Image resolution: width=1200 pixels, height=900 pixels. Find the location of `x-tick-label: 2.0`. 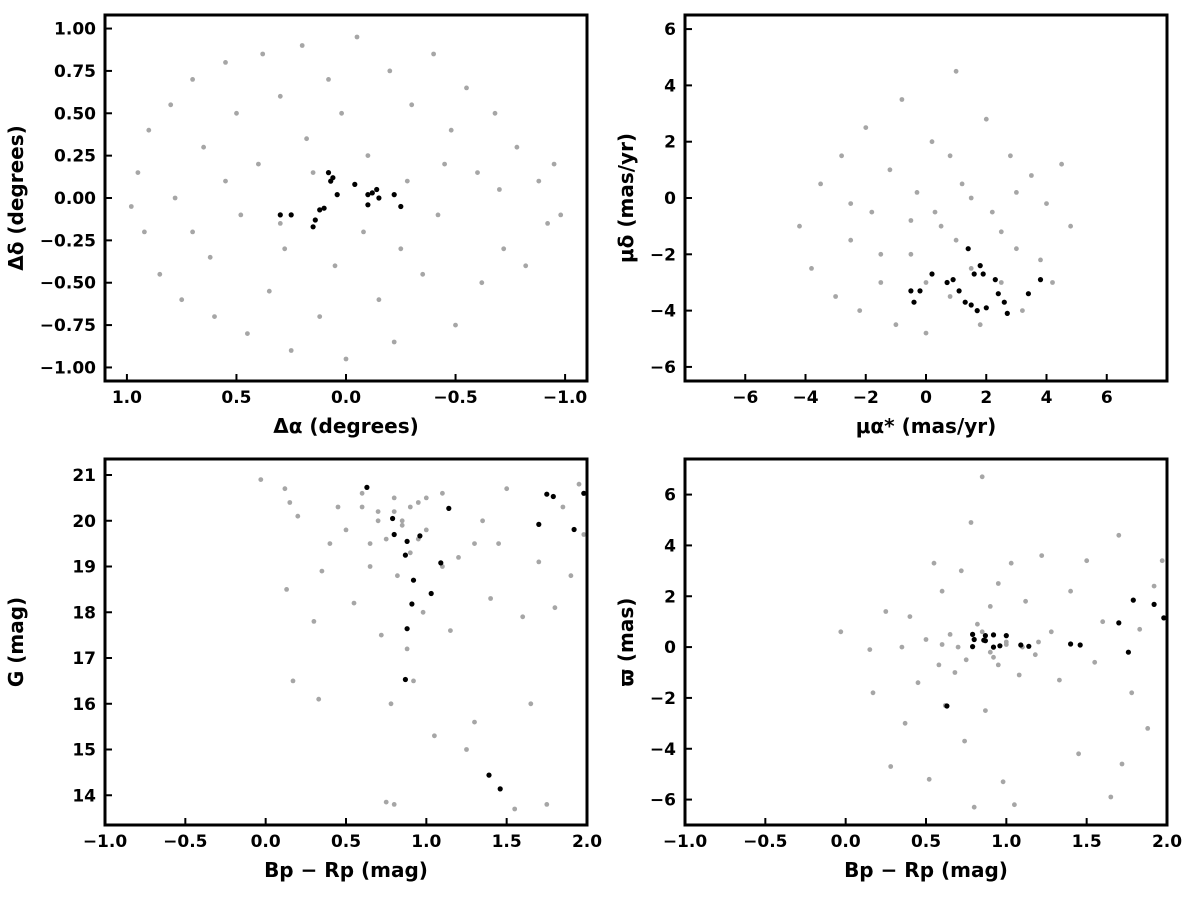

x-tick-label: 2.0 is located at coordinates (1167, 842).